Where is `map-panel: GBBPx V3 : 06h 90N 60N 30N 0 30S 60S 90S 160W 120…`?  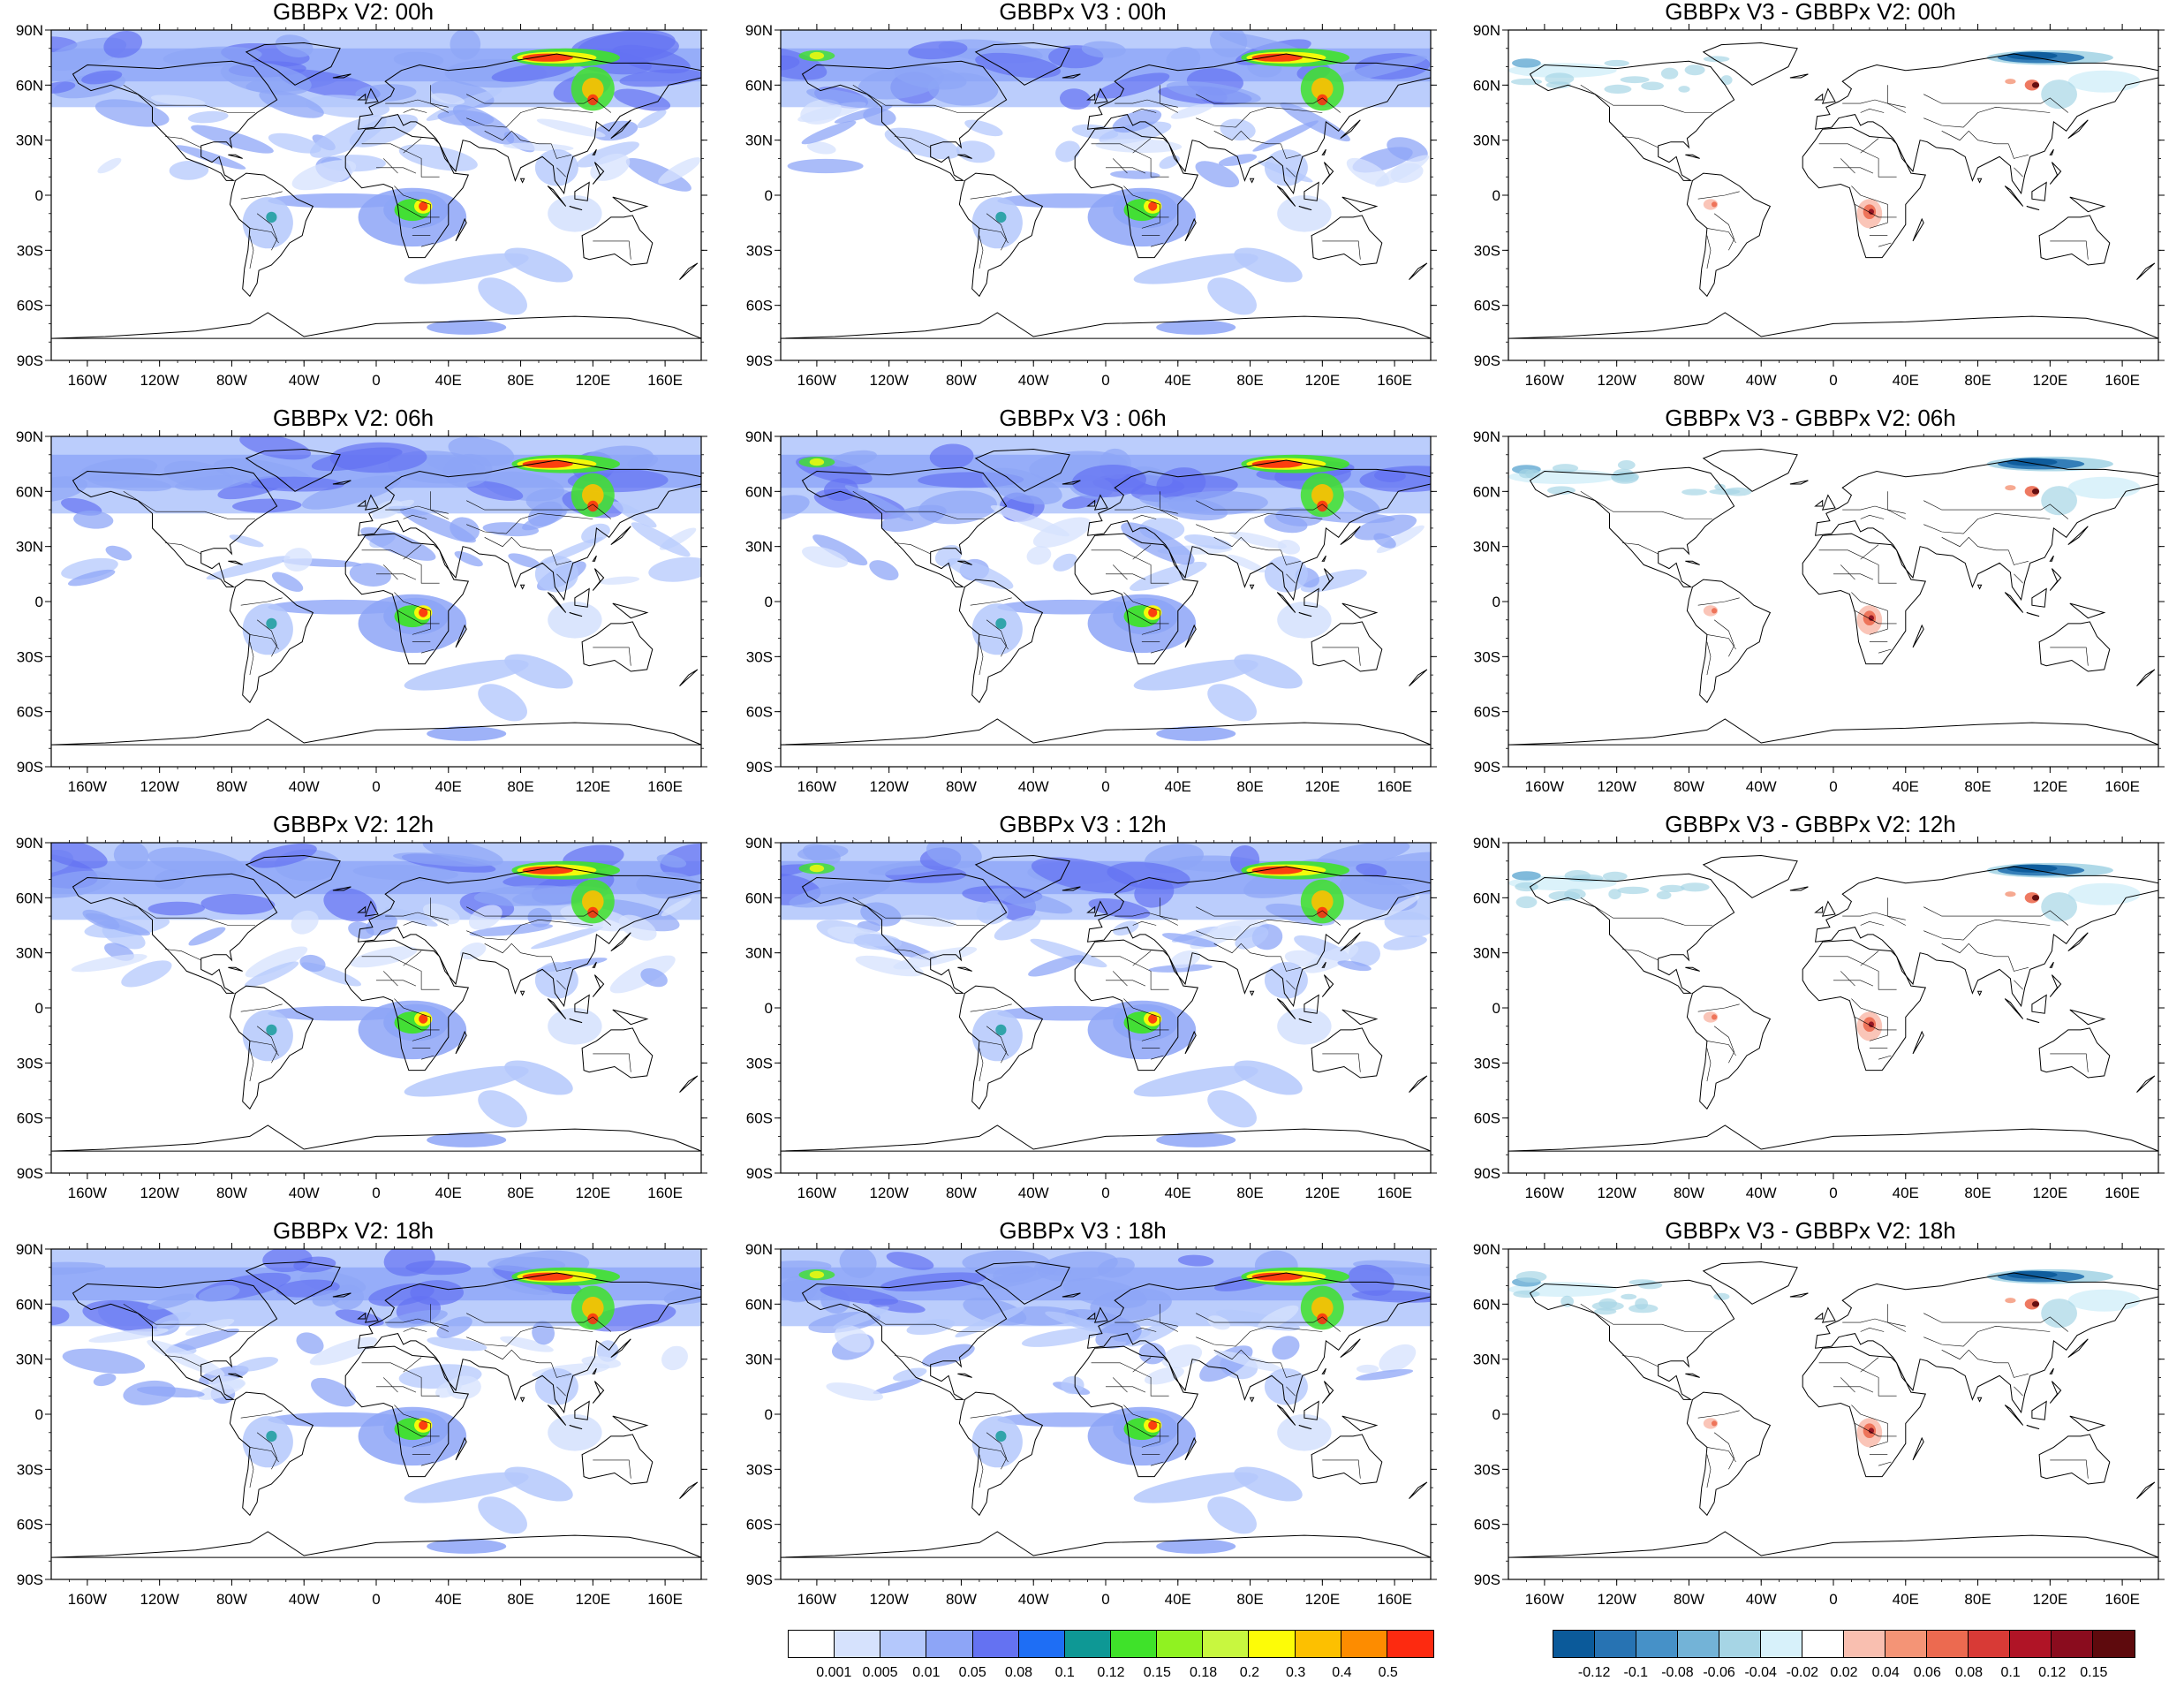 map-panel: GBBPx V3 : 06h 90N 60N 30N 0 30S 60S 90S 160W 120… is located at coordinates (1083, 609).